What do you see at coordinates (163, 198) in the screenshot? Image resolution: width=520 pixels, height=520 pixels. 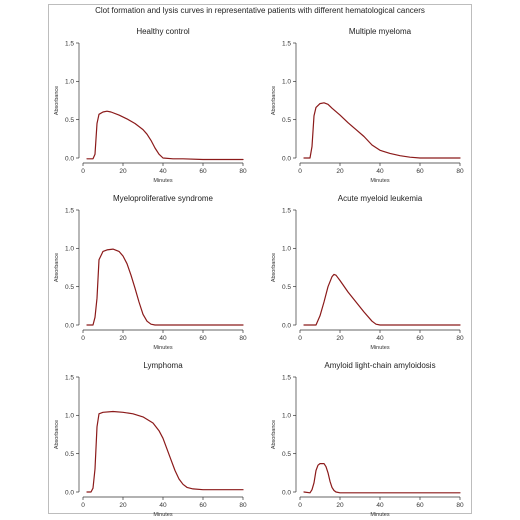 I see `panel-title: Myeloproliferative syndrome` at bounding box center [163, 198].